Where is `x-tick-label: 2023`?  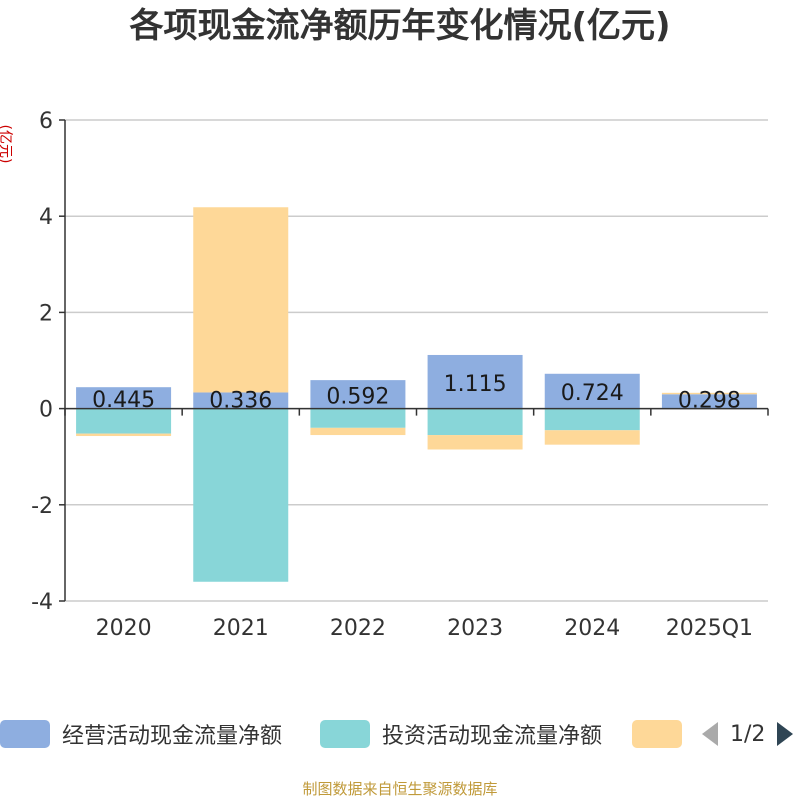
x-tick-label: 2023 is located at coordinates (475, 628).